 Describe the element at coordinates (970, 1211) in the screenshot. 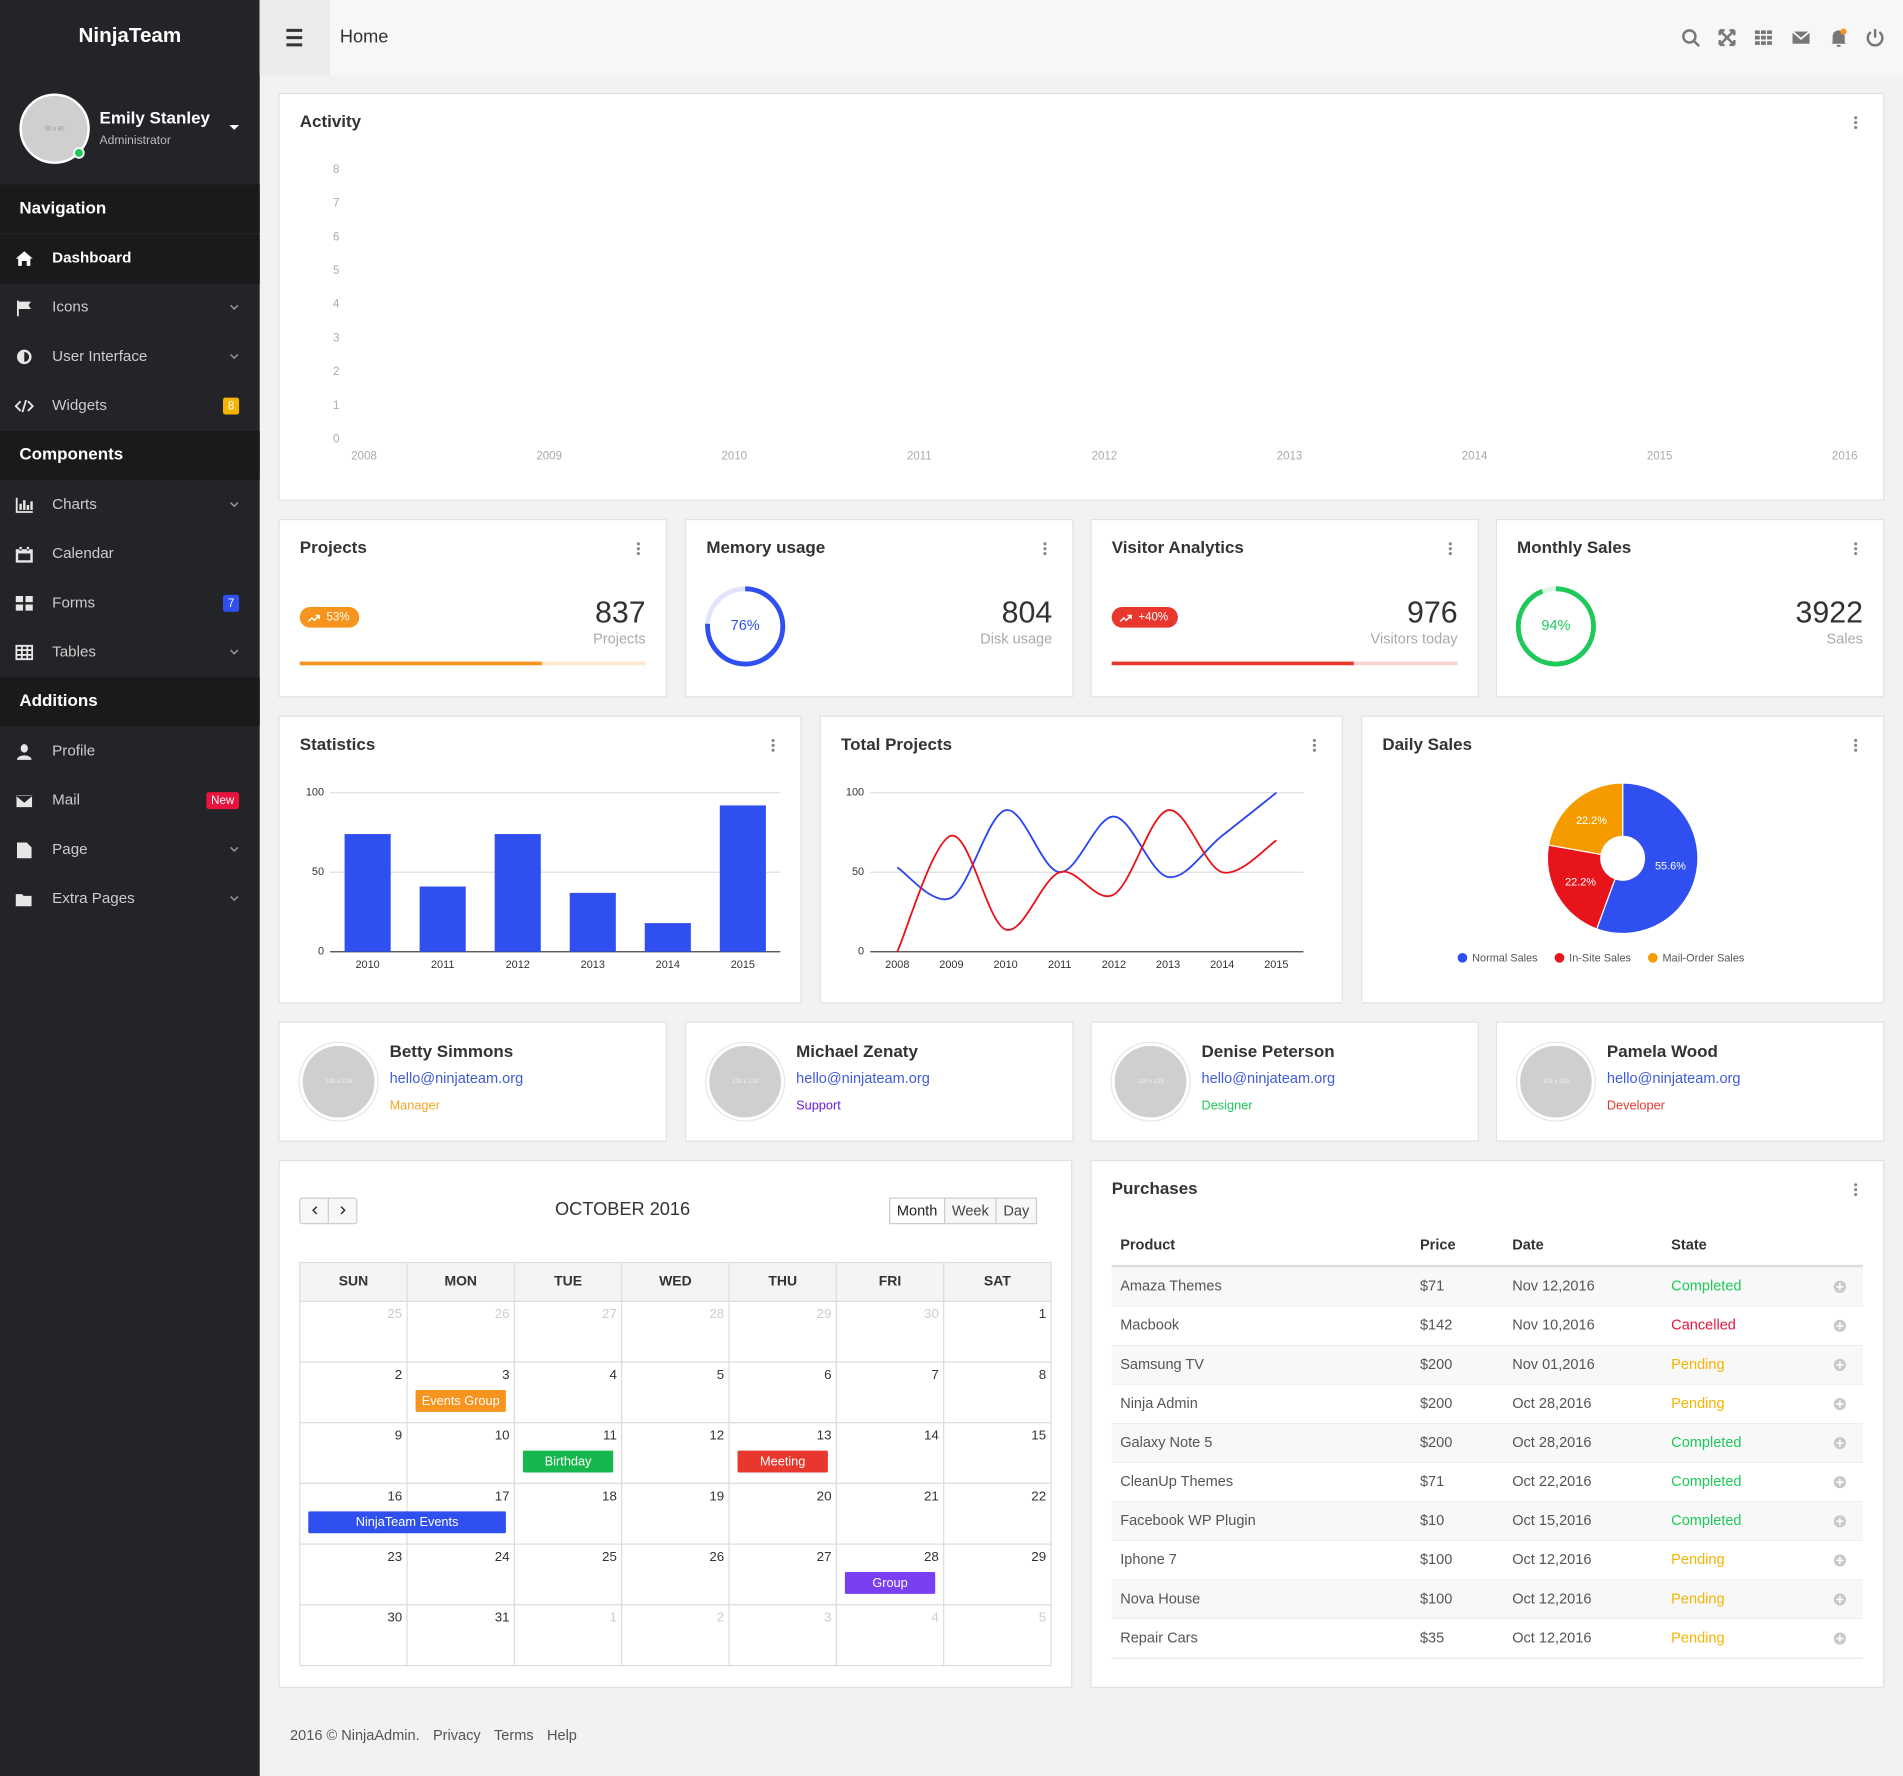

I see `view-button: Week` at that location.